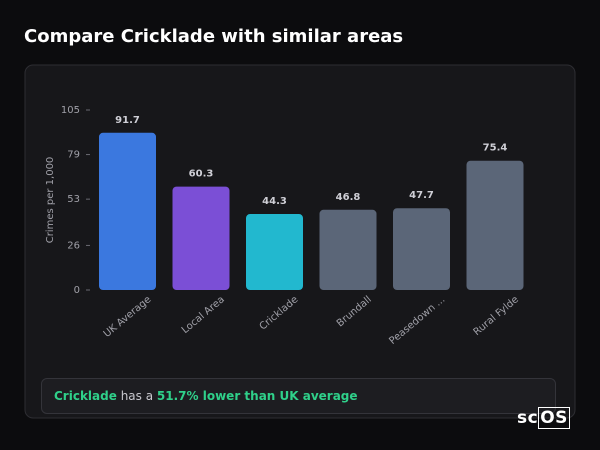 The height and width of the screenshot is (450, 600). Describe the element at coordinates (213, 36) in the screenshot. I see `chart-title: Compare Cricklade with similar areas` at that location.